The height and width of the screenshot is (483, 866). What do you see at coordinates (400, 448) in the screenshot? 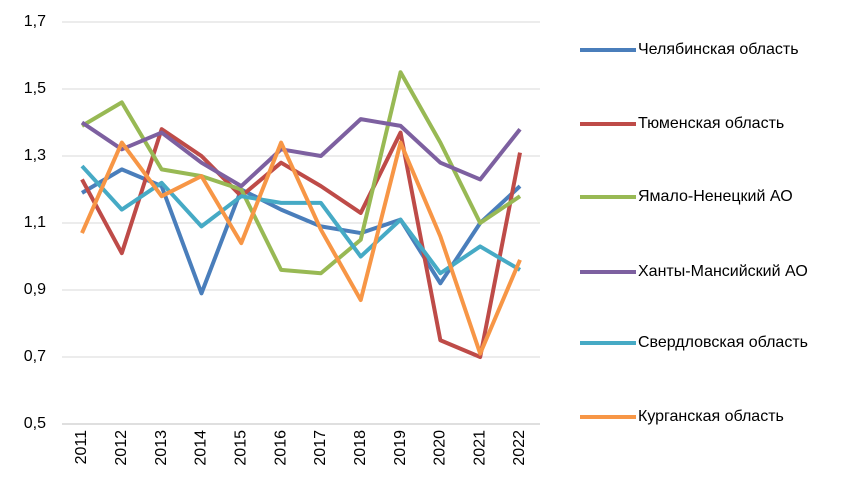
I see `x-tick-label: 2019` at bounding box center [400, 448].